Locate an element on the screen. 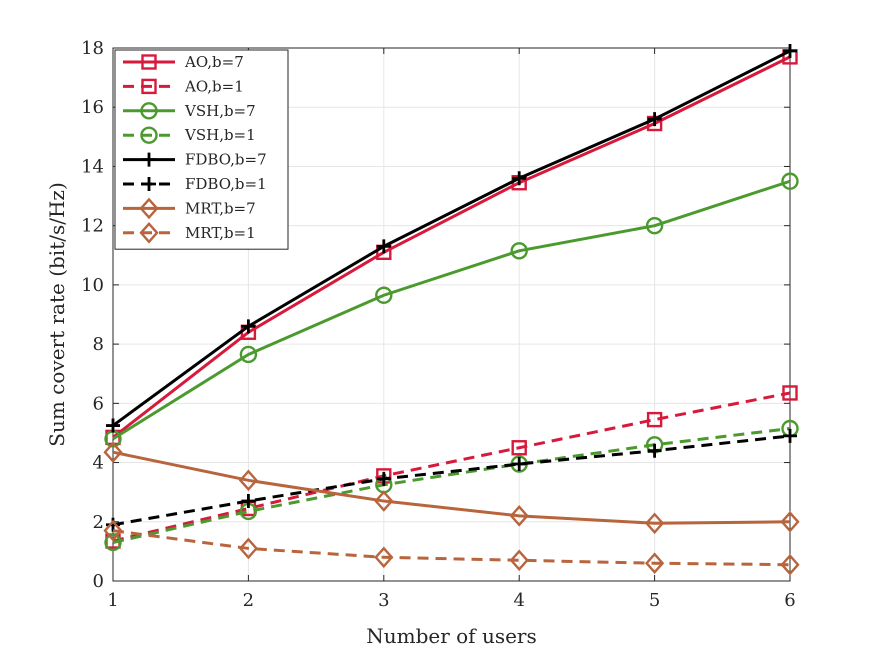 This screenshot has height=654, width=872. y-tick-label: 12 is located at coordinates (92, 226).